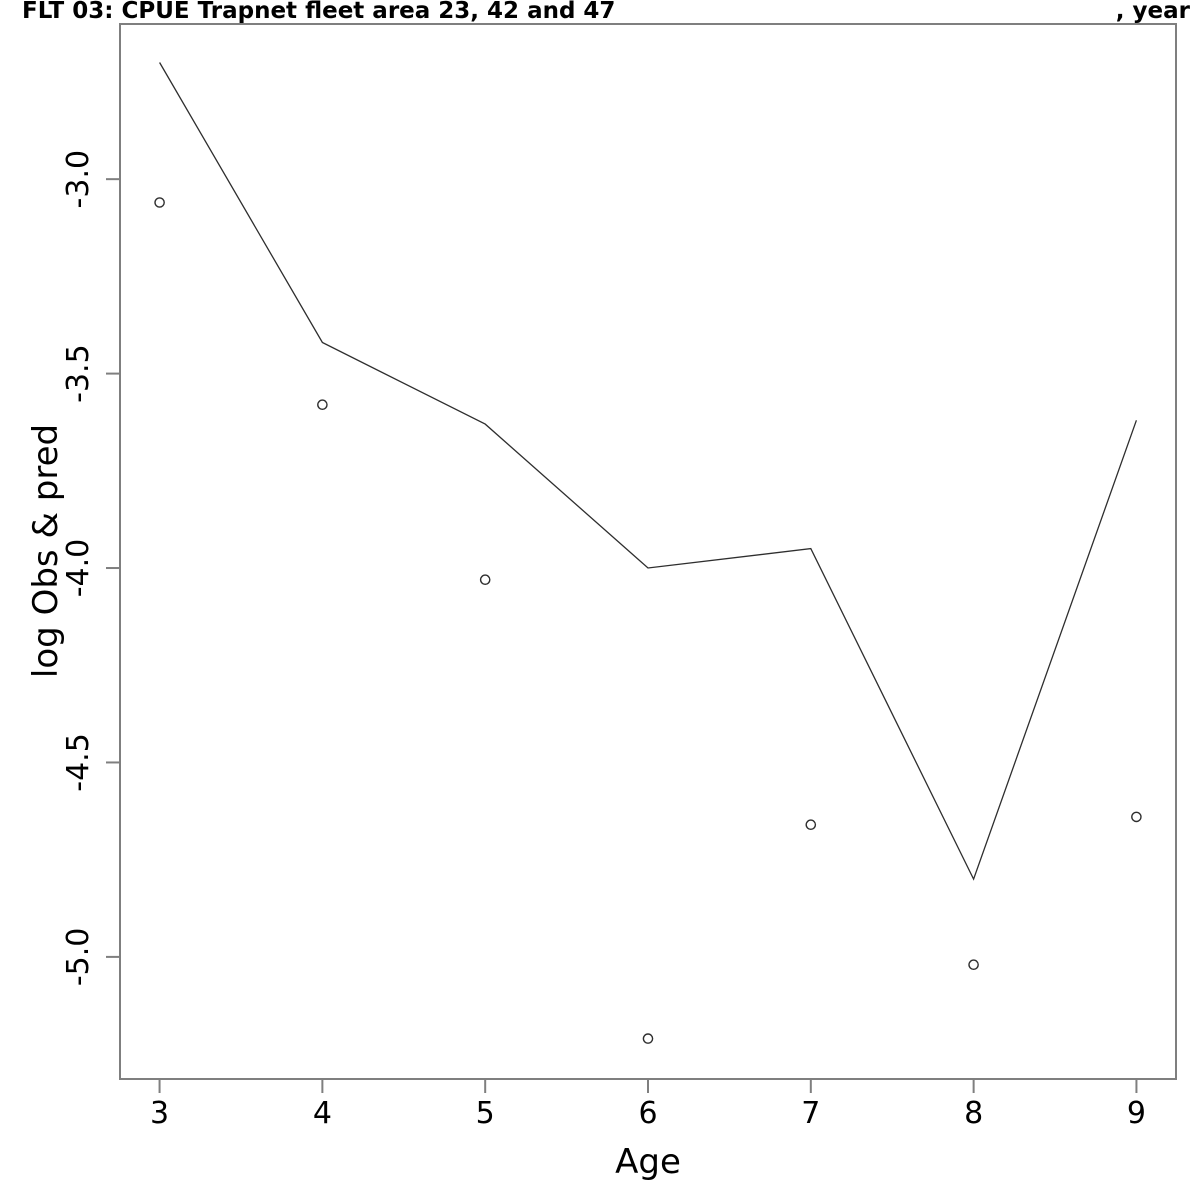  Describe the element at coordinates (1136, 1113) in the screenshot. I see `x-tick-label: 9` at that location.